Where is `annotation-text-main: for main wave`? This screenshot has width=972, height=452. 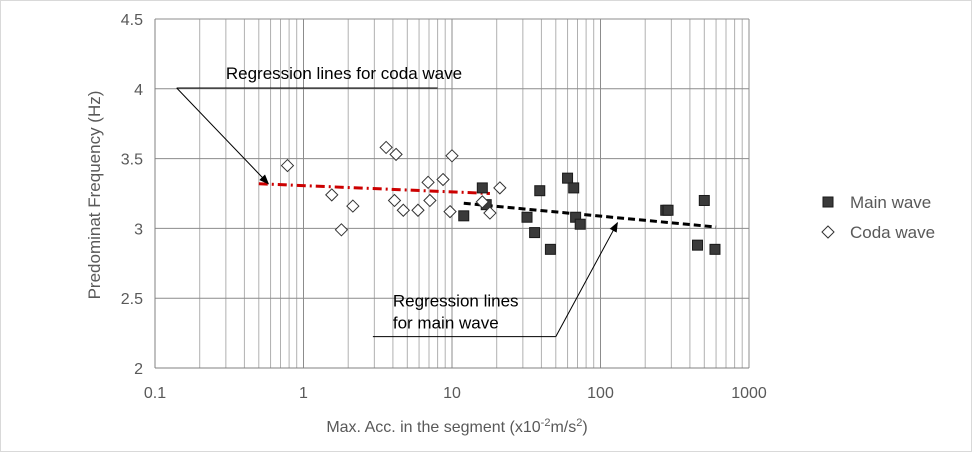
annotation-text-main: for main wave is located at coordinates (446, 323).